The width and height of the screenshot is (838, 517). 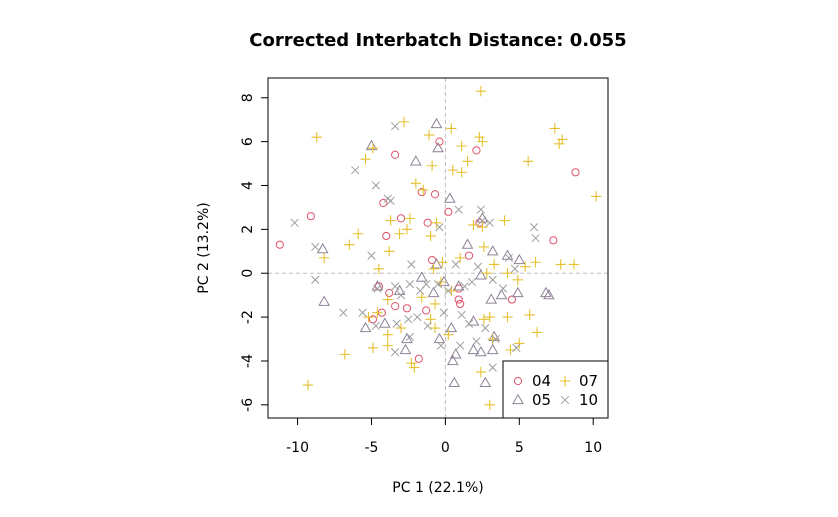 What do you see at coordinates (297, 448) in the screenshot?
I see `x-tick-label: -10` at bounding box center [297, 448].